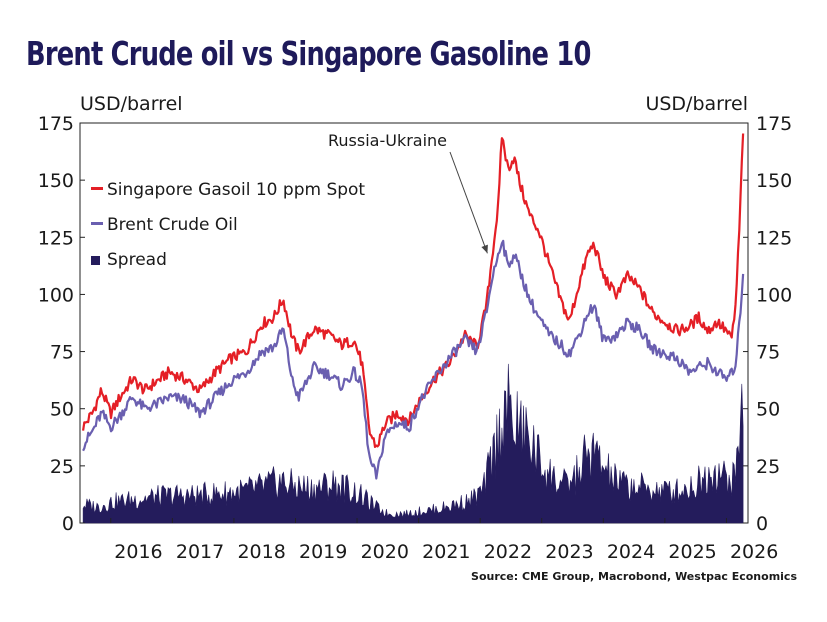  Describe the element at coordinates (385, 552) in the screenshot. I see `x-tick-label: 2020` at that location.